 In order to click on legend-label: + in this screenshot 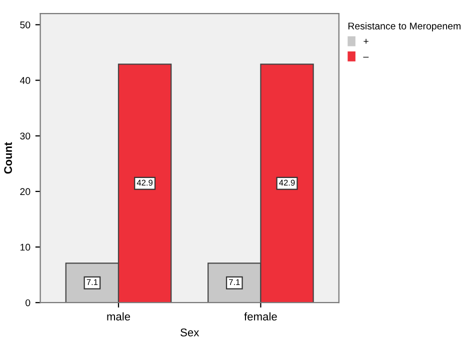, I will do `click(366, 41)`.